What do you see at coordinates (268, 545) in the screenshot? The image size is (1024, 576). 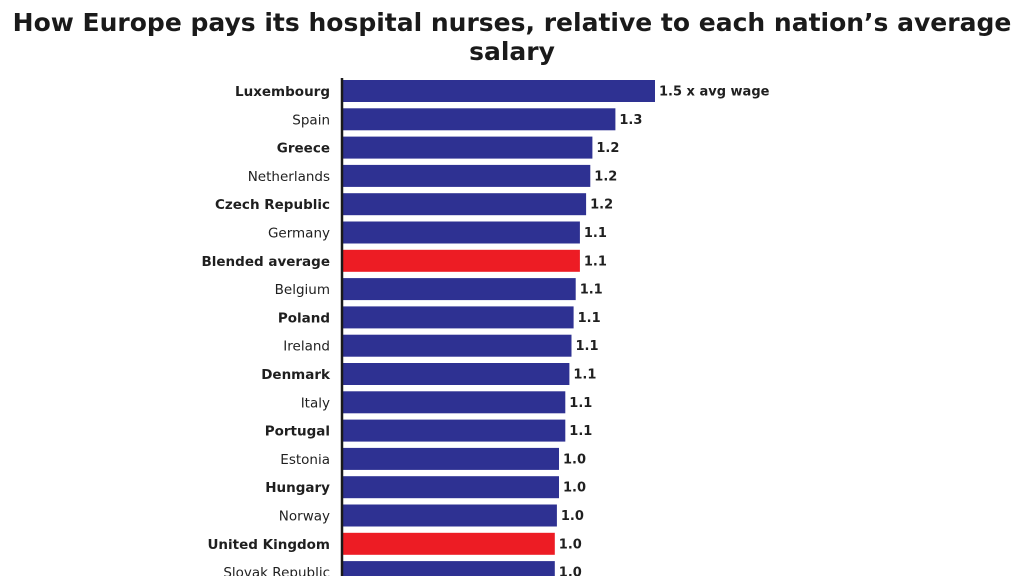 I see `category-label: United Kingdom` at bounding box center [268, 545].